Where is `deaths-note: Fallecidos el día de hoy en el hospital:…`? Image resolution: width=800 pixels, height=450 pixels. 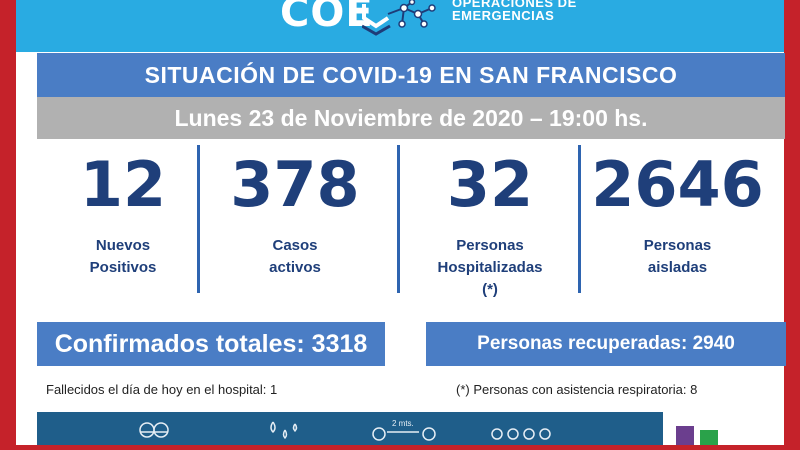 deaths-note: Fallecidos el día de hoy en el hospital:… is located at coordinates (162, 389).